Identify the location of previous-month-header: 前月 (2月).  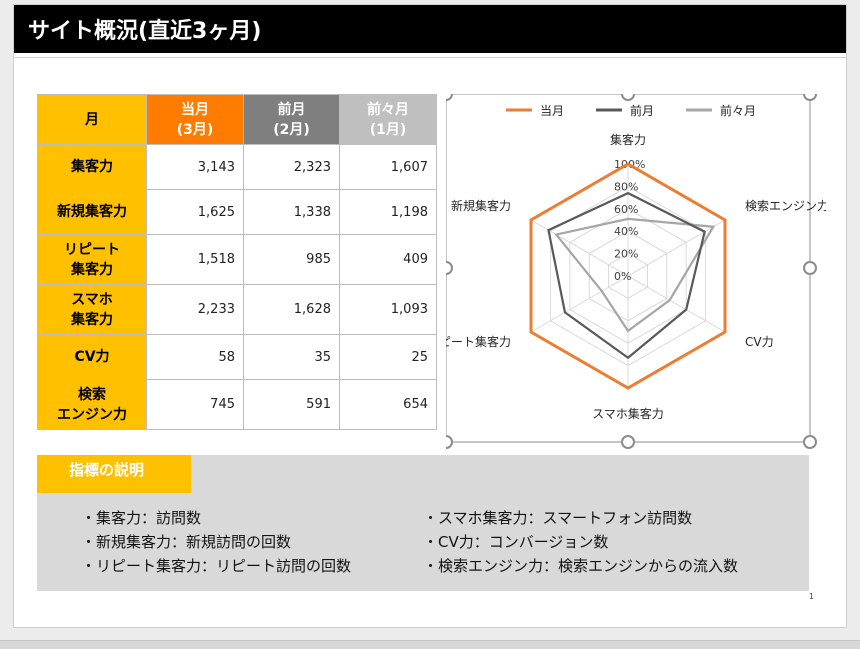
(291, 119).